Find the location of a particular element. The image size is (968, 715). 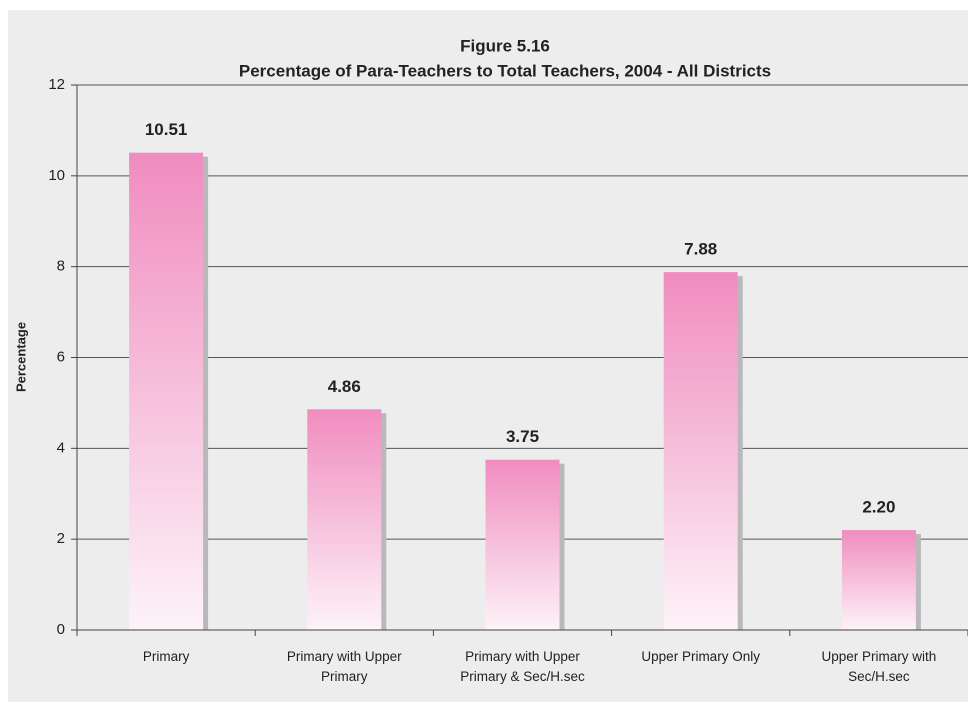

x-tick-label: Primary is located at coordinates (166, 656).